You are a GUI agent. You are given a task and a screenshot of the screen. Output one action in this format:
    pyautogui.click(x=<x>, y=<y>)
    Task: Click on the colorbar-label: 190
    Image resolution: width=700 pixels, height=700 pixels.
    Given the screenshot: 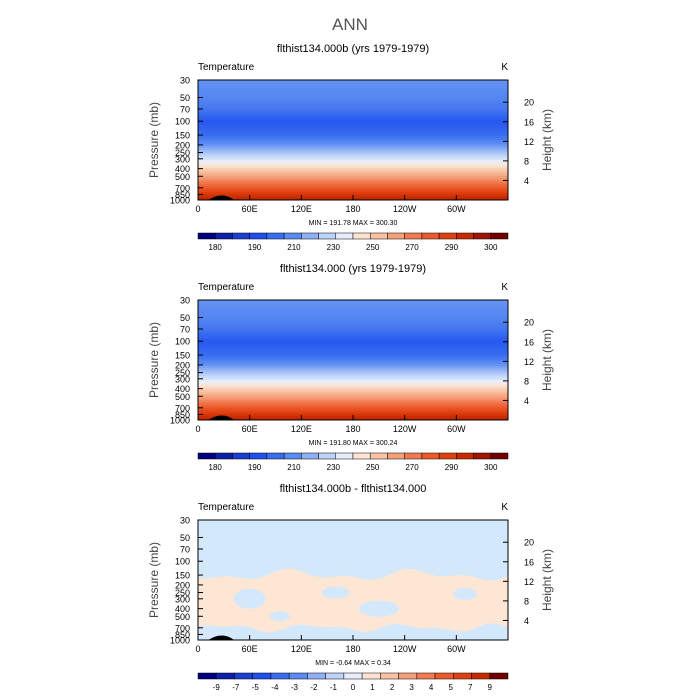 What is the action you would take?
    pyautogui.click(x=255, y=247)
    